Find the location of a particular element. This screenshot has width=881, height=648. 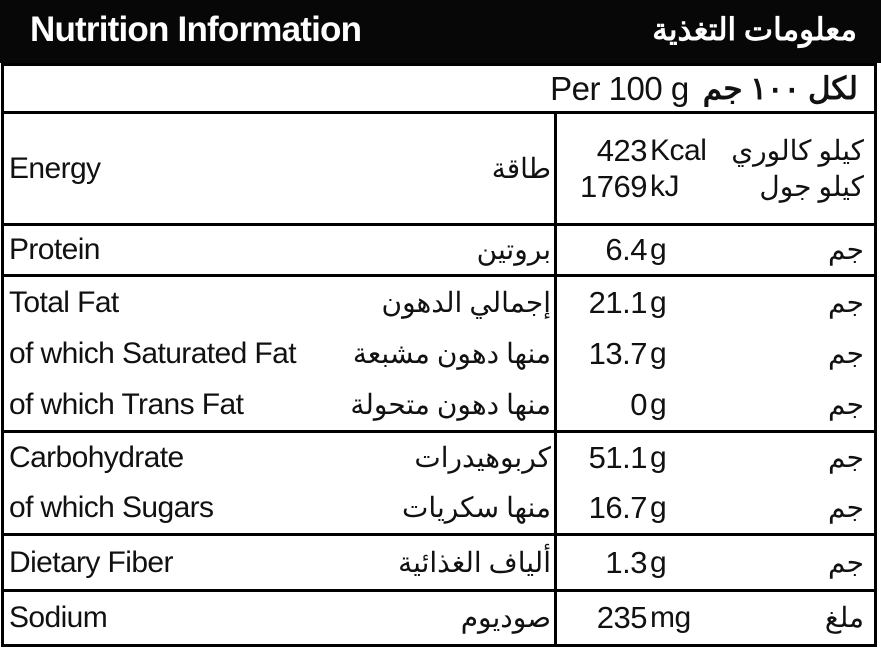

total-fat-value: 21.1 is located at coordinates (618, 302).